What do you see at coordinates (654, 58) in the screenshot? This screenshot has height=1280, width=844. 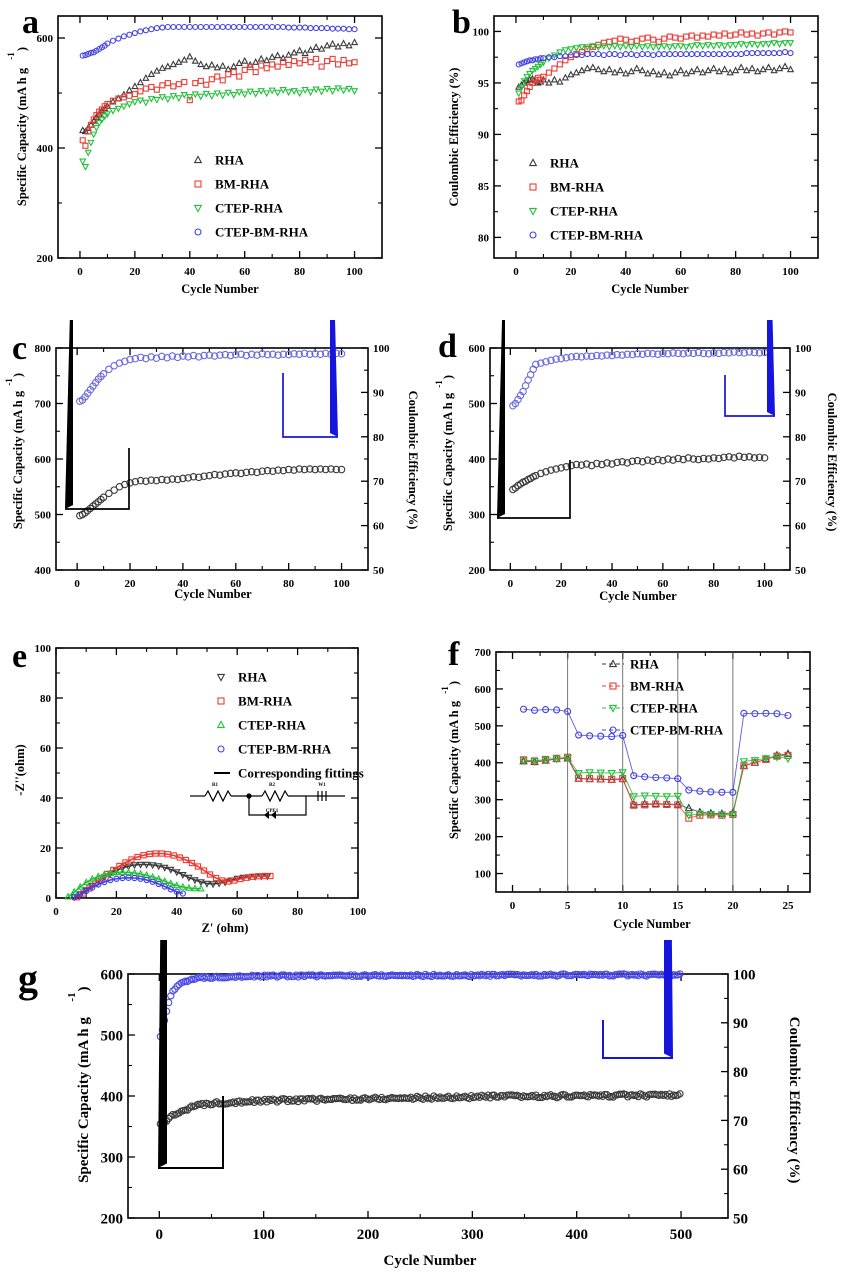 I see `series-CTEP-BM-RHA` at bounding box center [654, 58].